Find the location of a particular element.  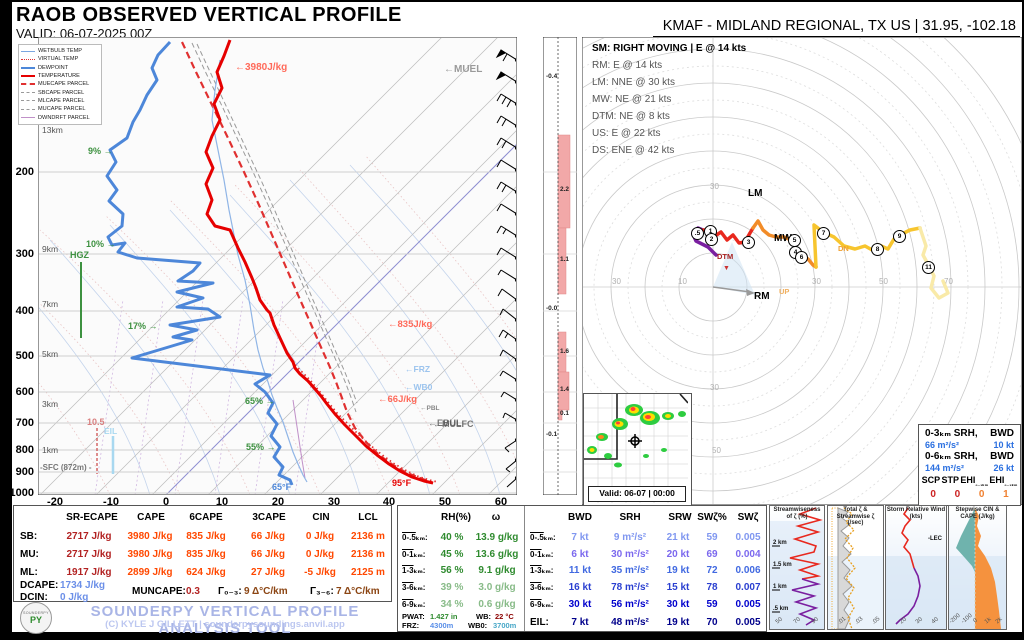

muncape-label: MUNCAPE: is located at coordinates (159, 591).